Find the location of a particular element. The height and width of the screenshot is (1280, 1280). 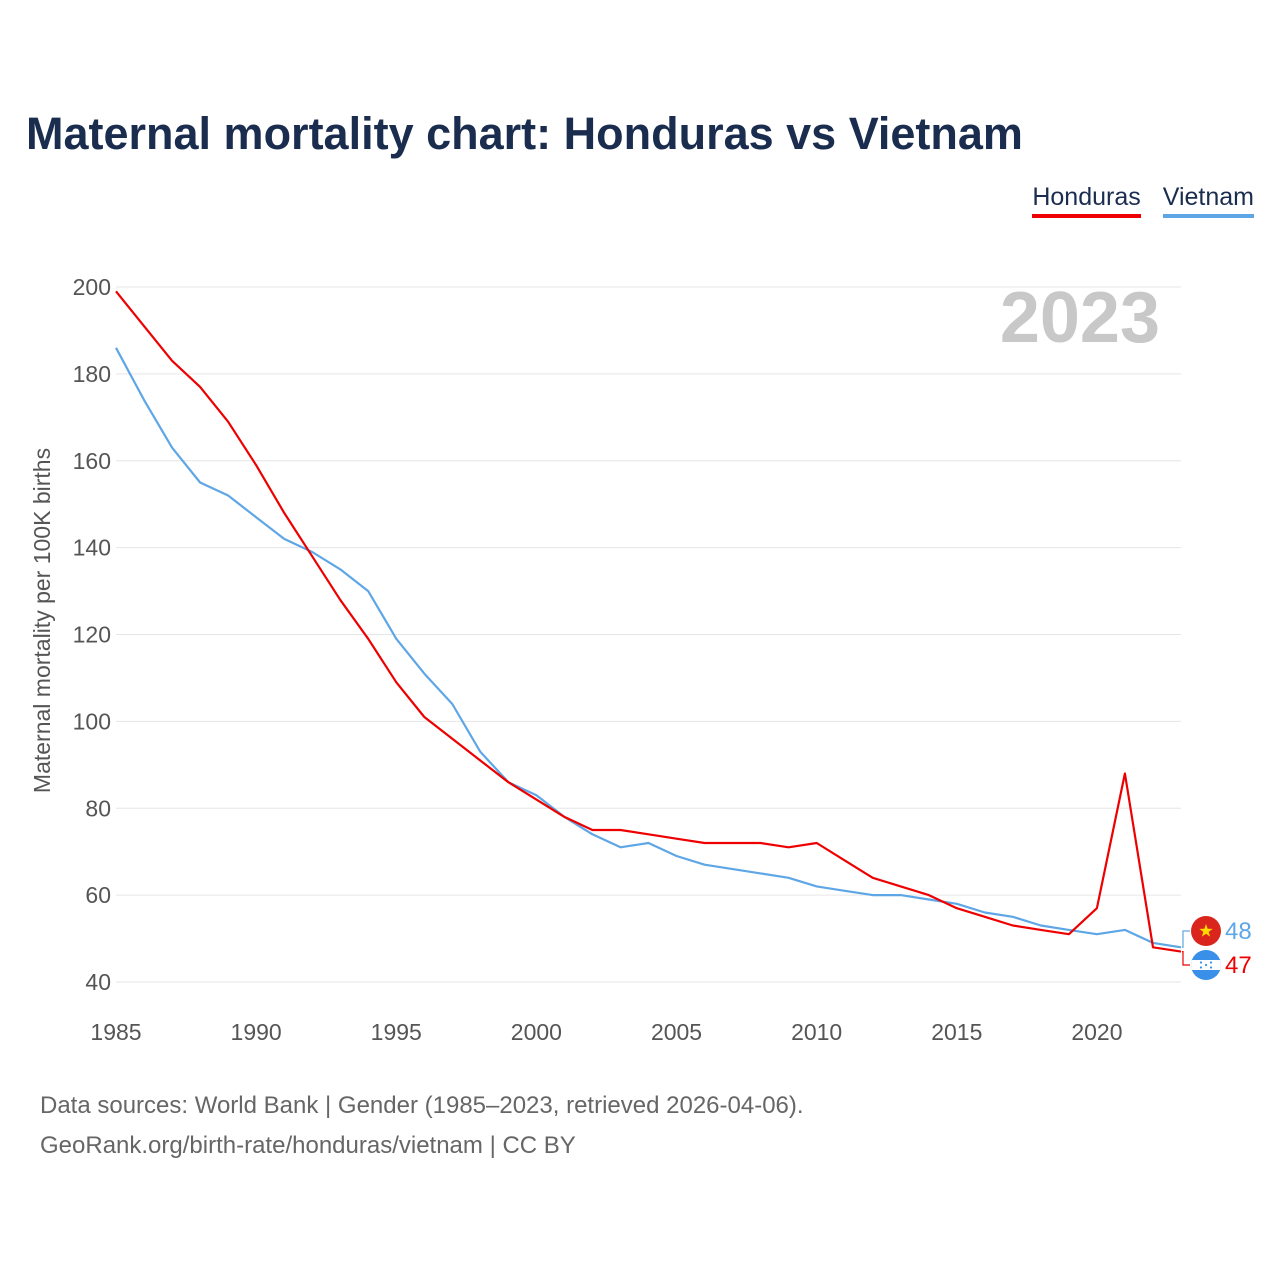

vietnam-flag-star is located at coordinates (1206, 930).